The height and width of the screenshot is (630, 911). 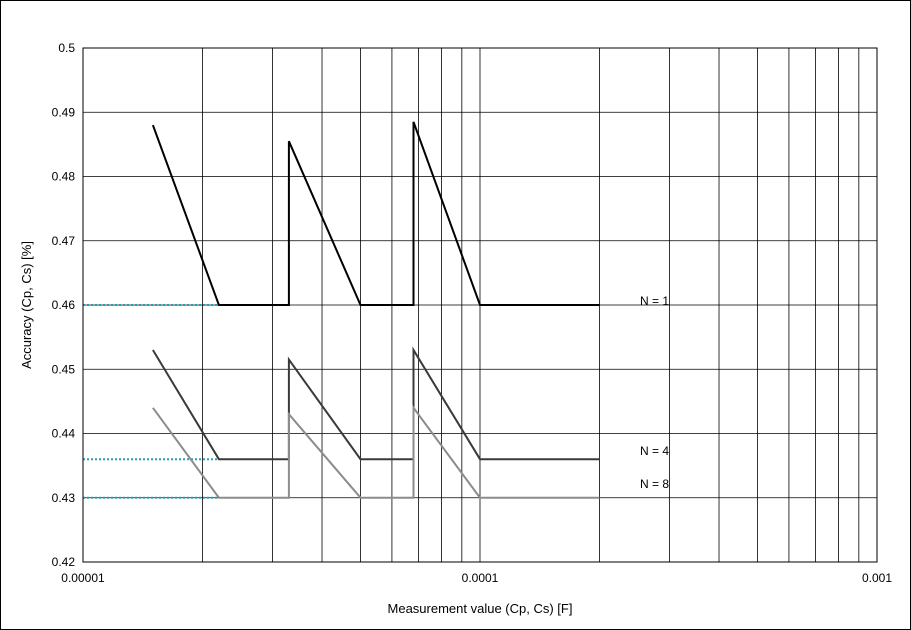 I want to click on series-labels: N = 1 N = 4 N = 8, so click(x=654, y=392).